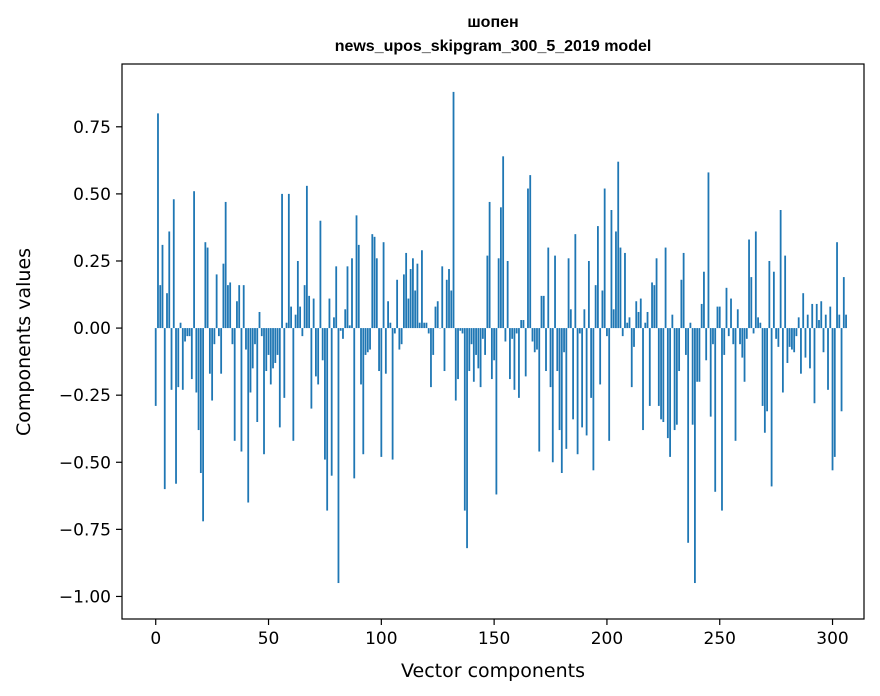 This screenshot has height=696, width=880. I want to click on y-tick-label: 0.75, so click(92, 128).